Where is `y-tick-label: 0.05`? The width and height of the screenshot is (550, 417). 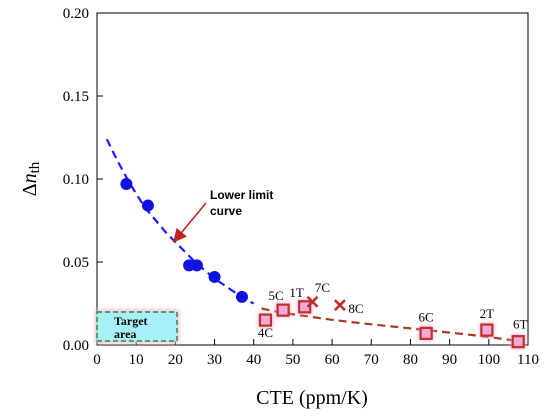 y-tick-label: 0.05 is located at coordinates (76, 263).